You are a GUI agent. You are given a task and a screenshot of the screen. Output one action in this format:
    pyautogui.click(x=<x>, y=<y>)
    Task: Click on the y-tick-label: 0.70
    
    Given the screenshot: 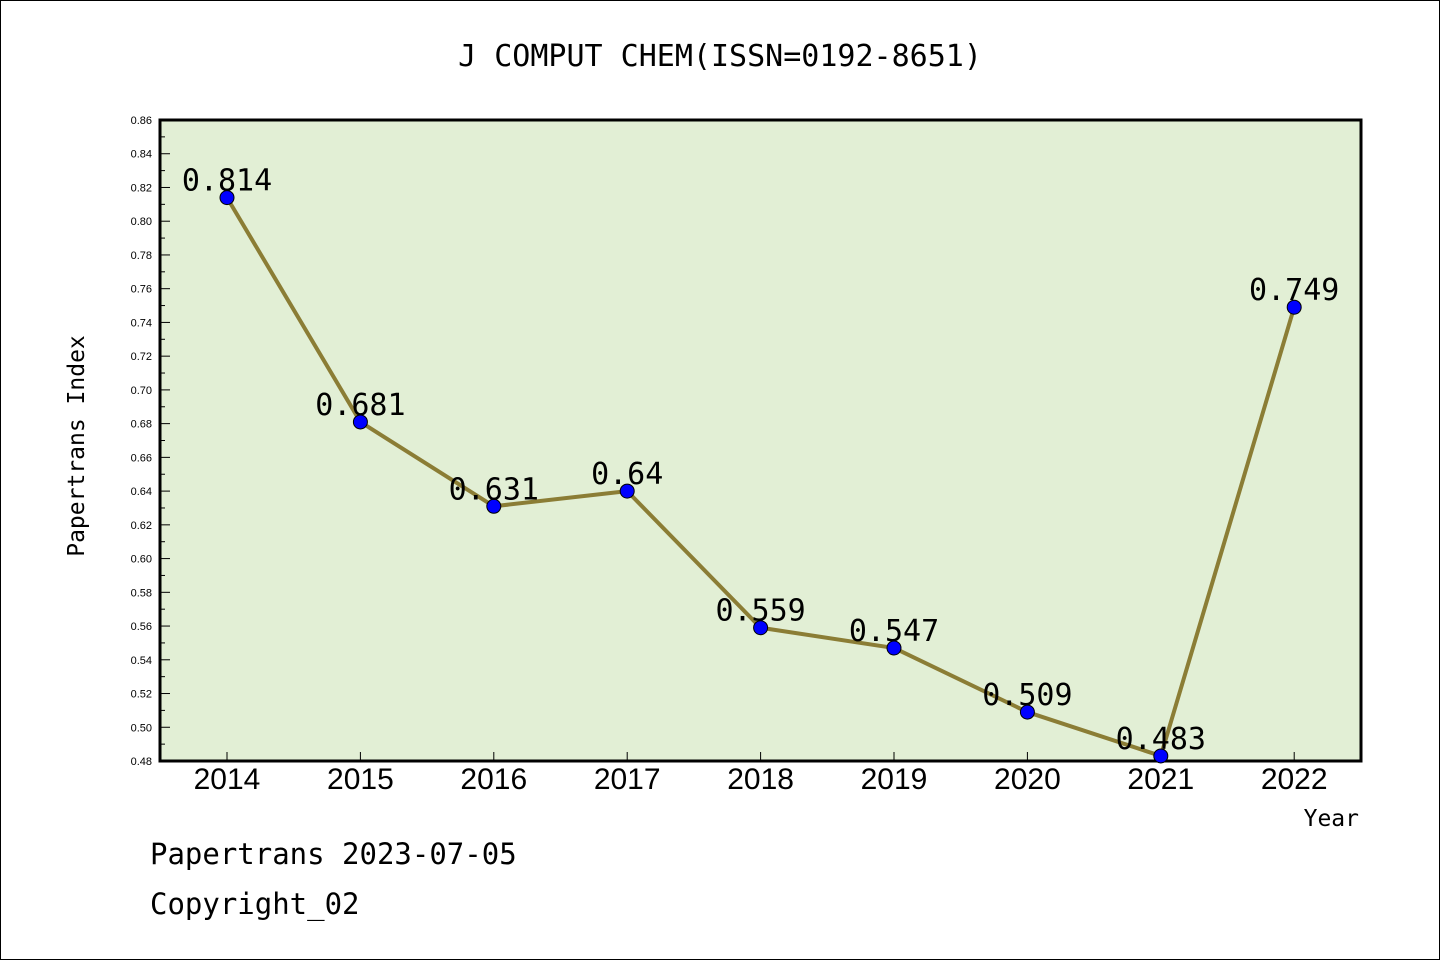 What is the action you would take?
    pyautogui.click(x=141, y=391)
    